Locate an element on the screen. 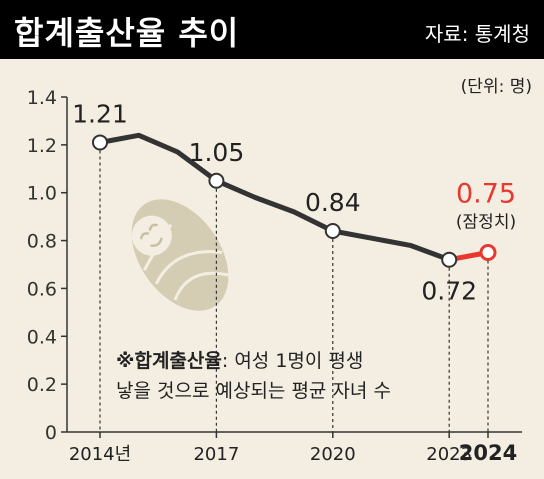 The height and width of the screenshot is (479, 544). header-bar: 합계출산율 추이 자료: 통계청 is located at coordinates (272, 29).